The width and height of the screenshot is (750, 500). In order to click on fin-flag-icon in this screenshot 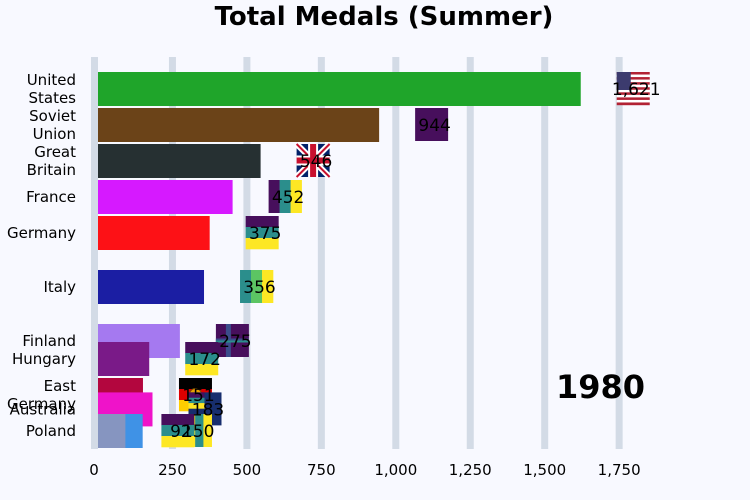, I will do `click(232, 340)`.